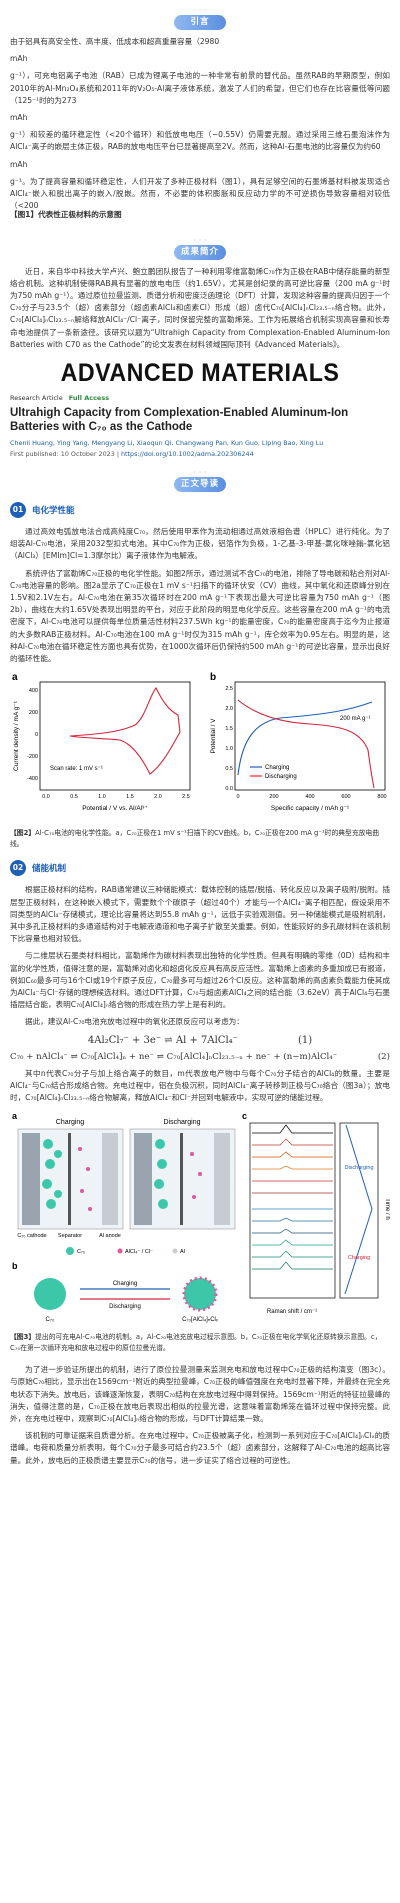  Describe the element at coordinates (200, 22) in the screenshot. I see `section-pill: 引言` at that location.